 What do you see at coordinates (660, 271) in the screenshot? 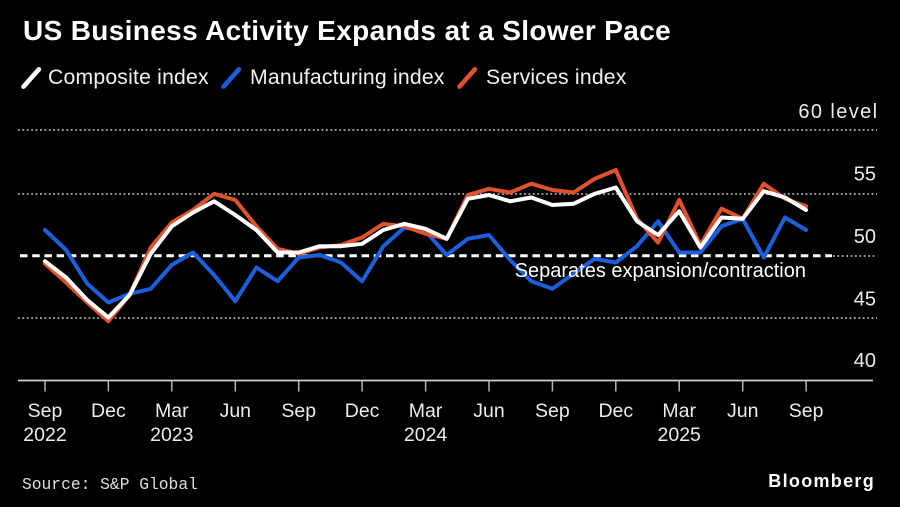
I see `svg-text:Separates expansion/contractio: Separates expansion/contraction` at bounding box center [660, 271].